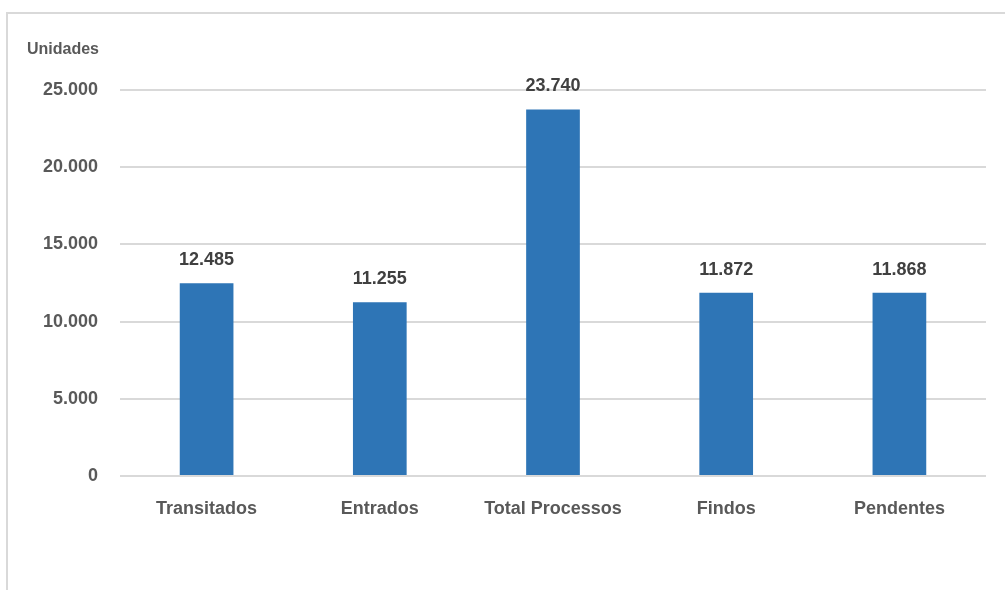 This screenshot has width=1005, height=590. I want to click on x-tick-label: Total Processos, so click(553, 507).